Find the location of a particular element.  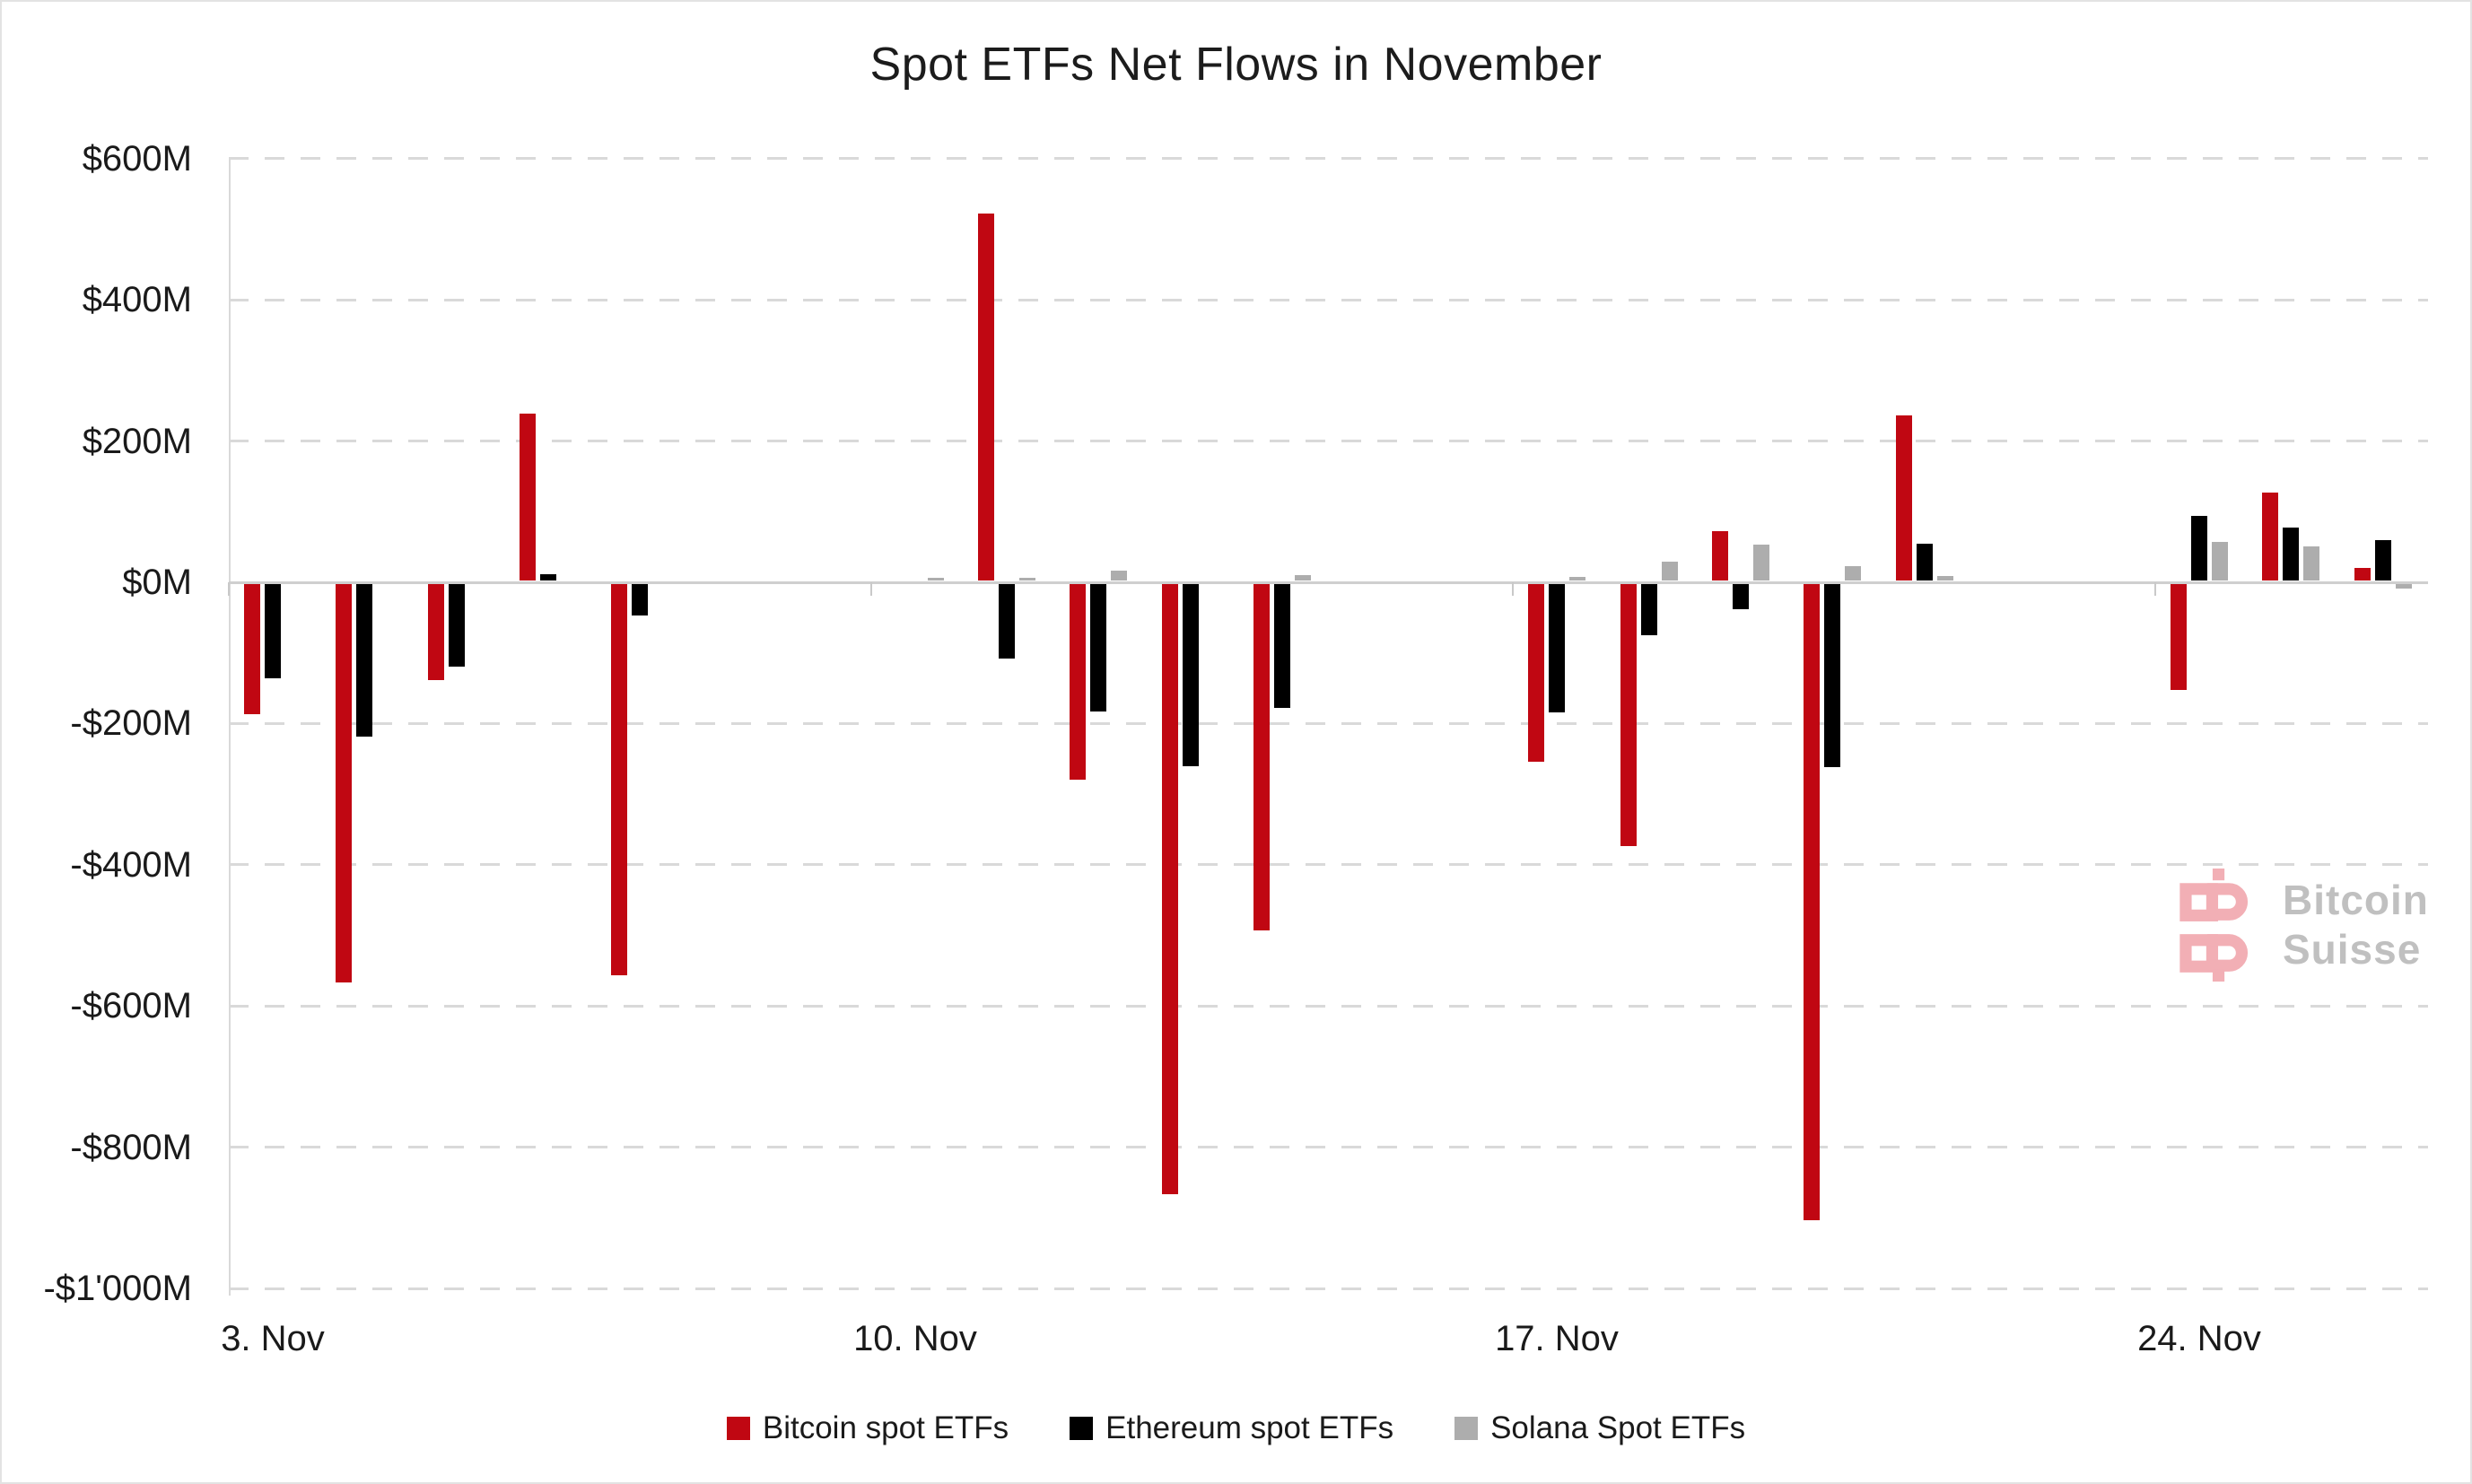

bar-bitcoin-21-nov is located at coordinates (1903, 498).